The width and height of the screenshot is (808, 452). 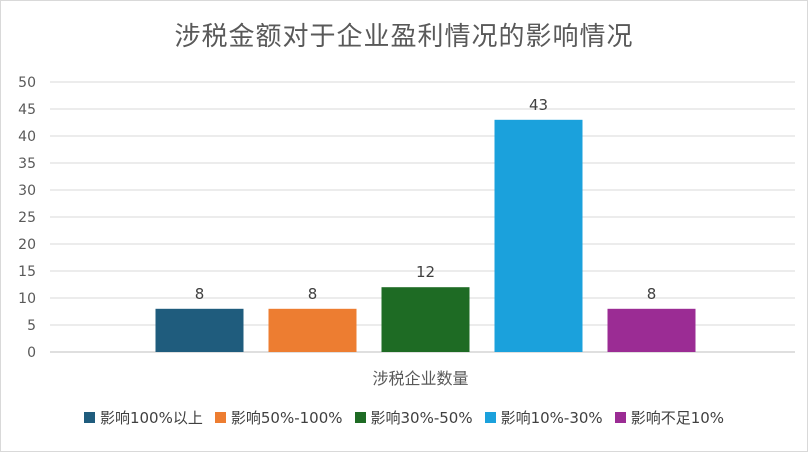 What do you see at coordinates (151, 418) in the screenshot?
I see `legend-label: 影响100%以上` at bounding box center [151, 418].